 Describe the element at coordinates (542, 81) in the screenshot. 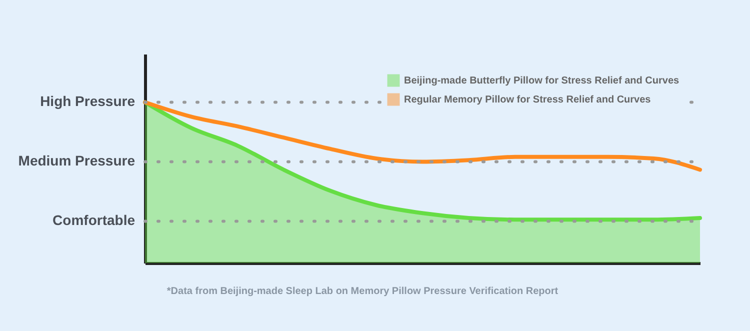

I see `legend-label: Beijing-made Butterfly Pillow for Stress Relief and Curves` at that location.